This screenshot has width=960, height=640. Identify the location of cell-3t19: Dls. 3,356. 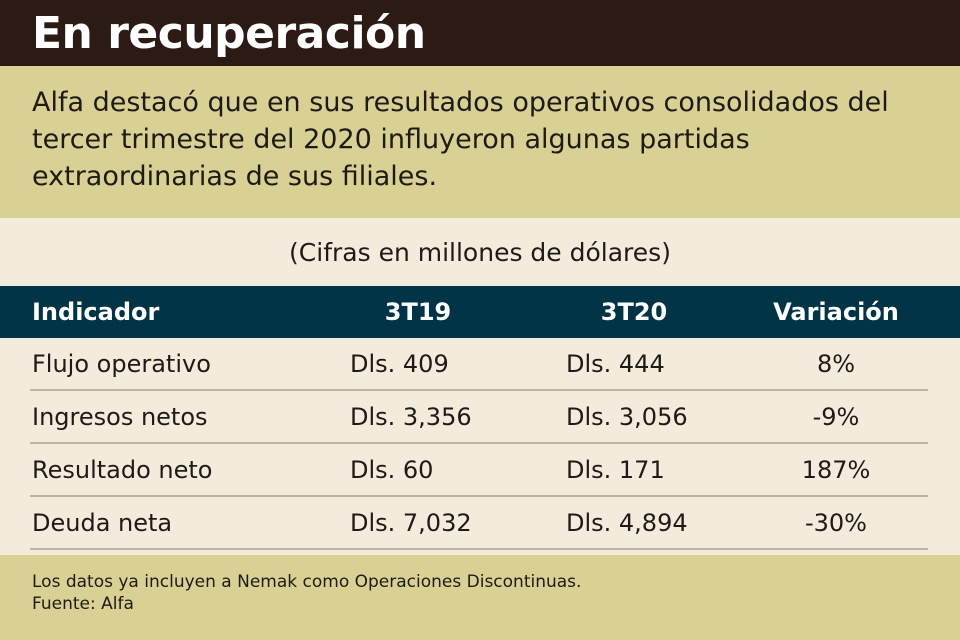
(411, 417).